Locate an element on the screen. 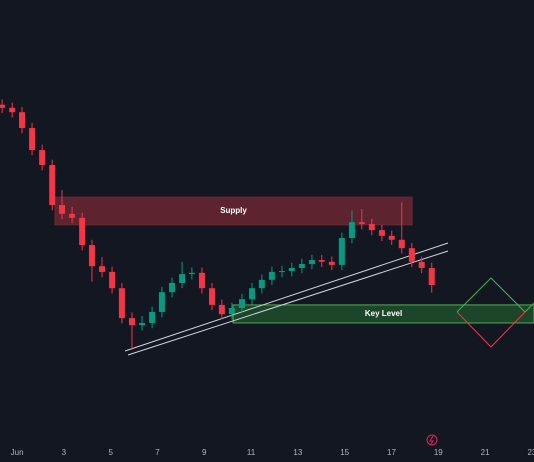 The height and width of the screenshot is (462, 534). x-tick-label: 21 is located at coordinates (485, 452).